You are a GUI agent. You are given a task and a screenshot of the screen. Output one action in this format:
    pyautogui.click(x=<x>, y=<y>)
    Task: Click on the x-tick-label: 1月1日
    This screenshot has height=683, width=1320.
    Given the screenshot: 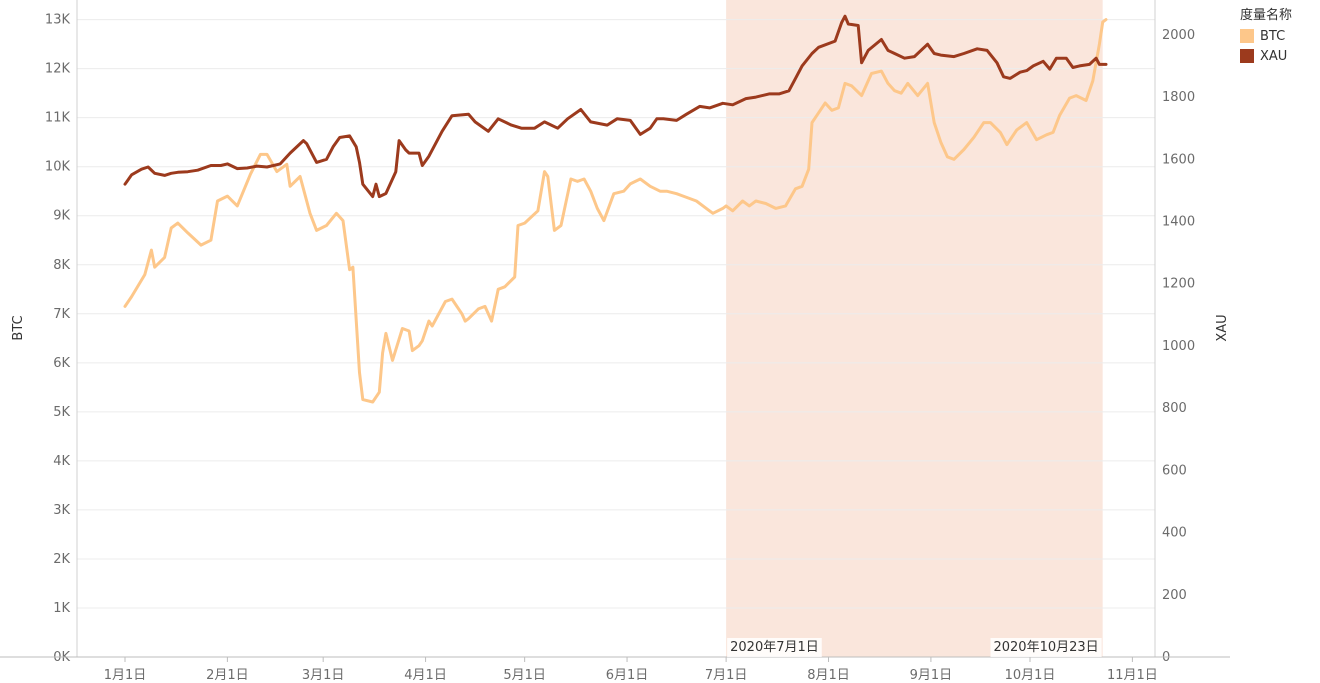 What is the action you would take?
    pyautogui.click(x=125, y=675)
    